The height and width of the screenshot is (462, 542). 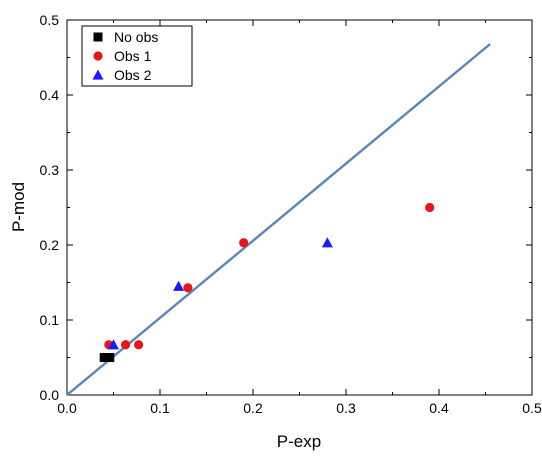 What do you see at coordinates (50, 20) in the screenshot?
I see `y-tick-label: 0.5` at bounding box center [50, 20].